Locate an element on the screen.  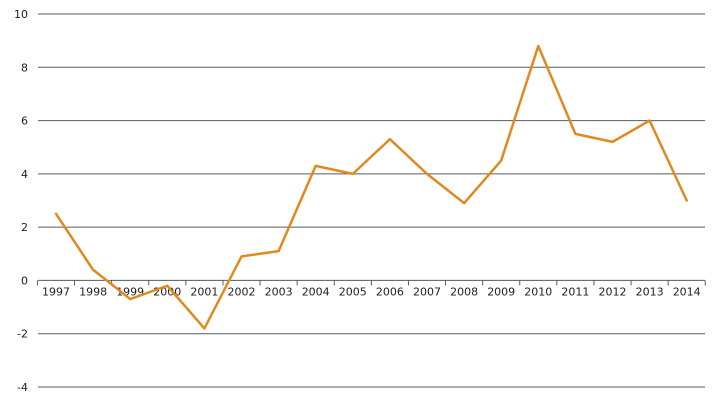
y-tick-label: 10 is located at coordinates (21, 14).